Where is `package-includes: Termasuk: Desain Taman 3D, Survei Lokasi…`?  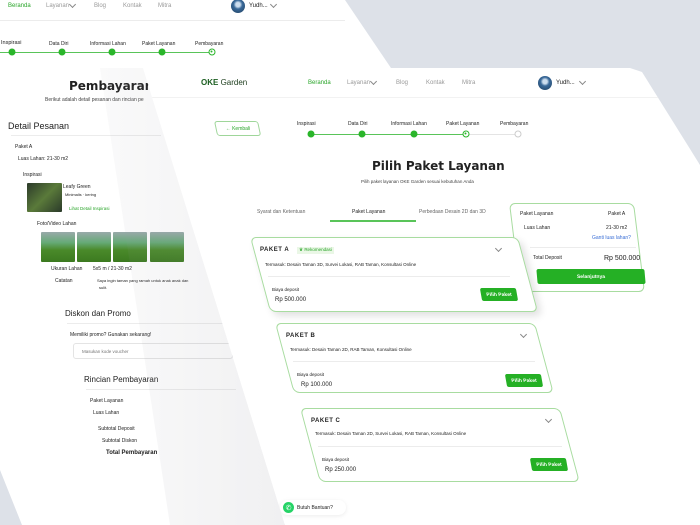
package-includes: Termasuk: Desain Taman 3D, Survei Lokasi… is located at coordinates (341, 264).